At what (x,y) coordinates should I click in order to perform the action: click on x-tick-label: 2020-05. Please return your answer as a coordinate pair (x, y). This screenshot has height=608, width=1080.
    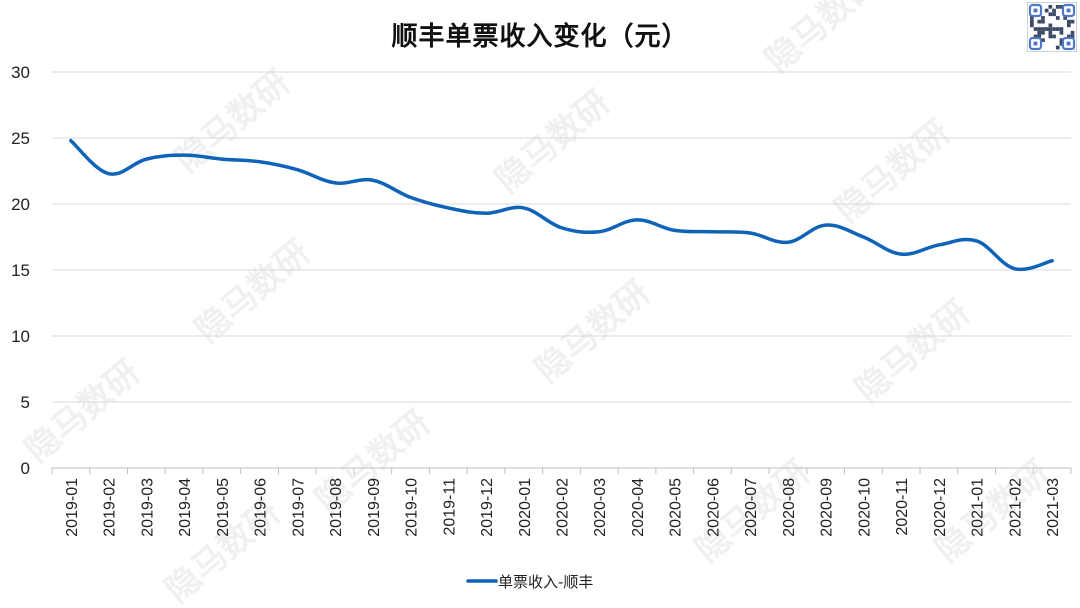
    Looking at the image, I should click on (676, 507).